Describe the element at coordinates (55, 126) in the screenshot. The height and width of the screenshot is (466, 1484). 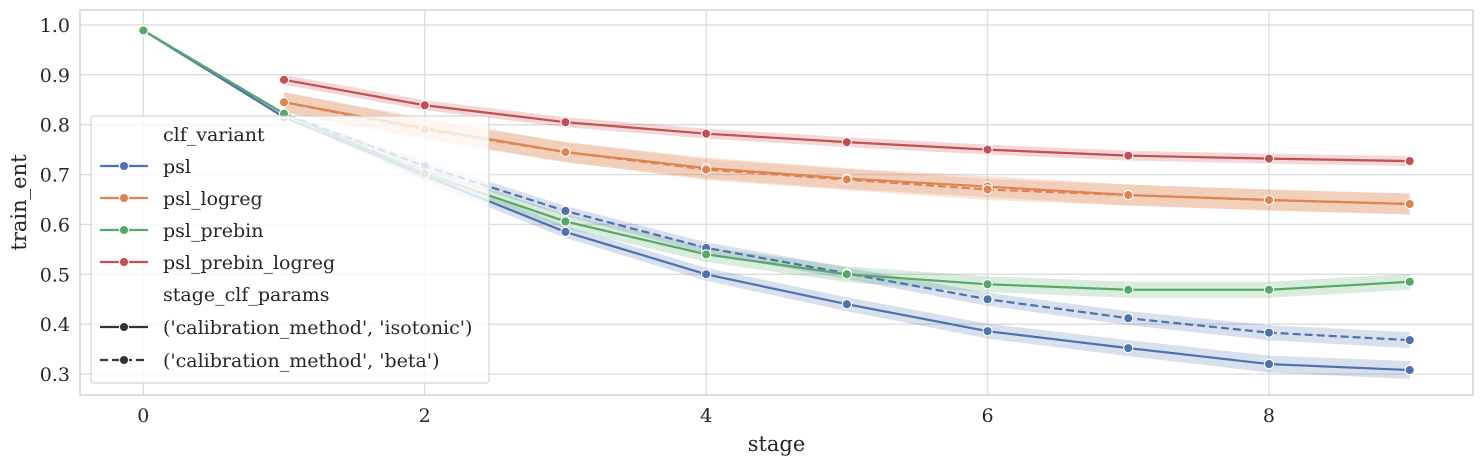
I see `y-tick-label: 0.8` at that location.